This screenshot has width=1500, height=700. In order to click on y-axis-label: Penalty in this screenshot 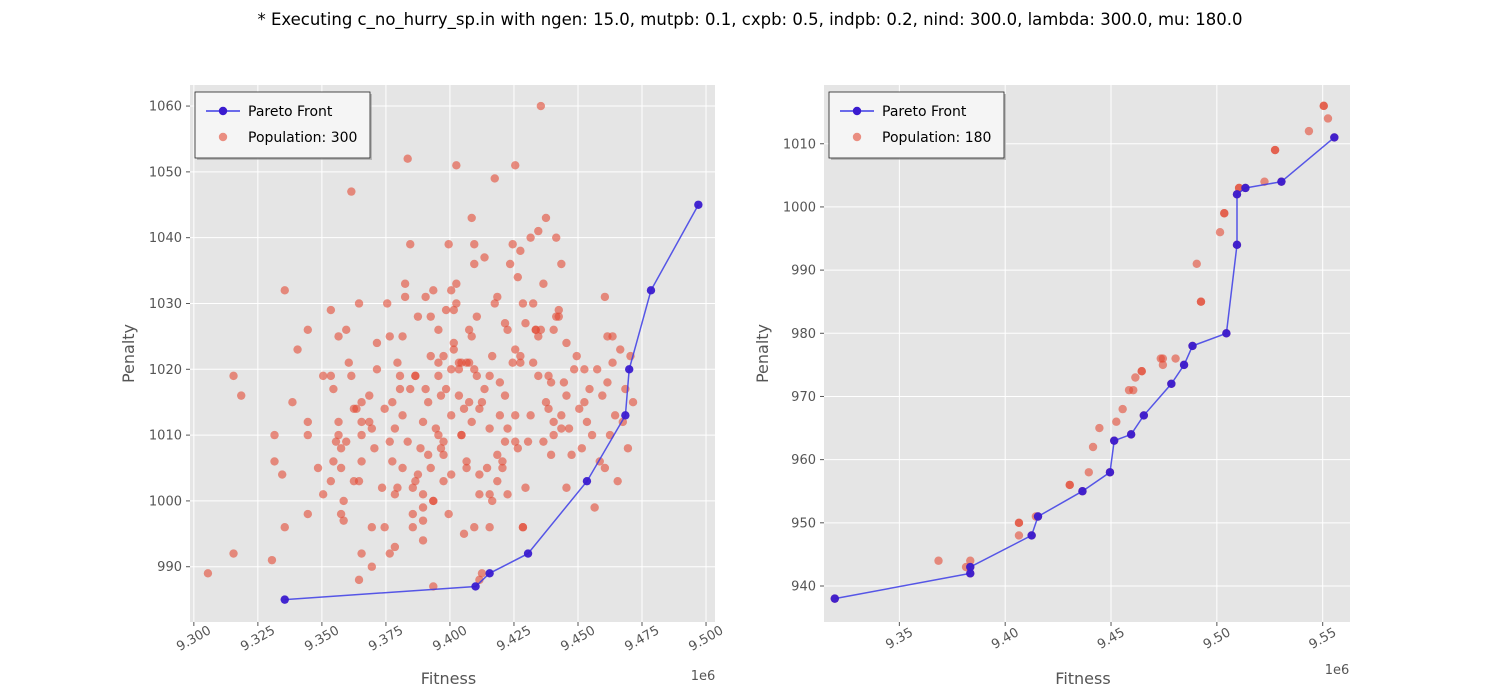, I will do `click(128, 353)`.